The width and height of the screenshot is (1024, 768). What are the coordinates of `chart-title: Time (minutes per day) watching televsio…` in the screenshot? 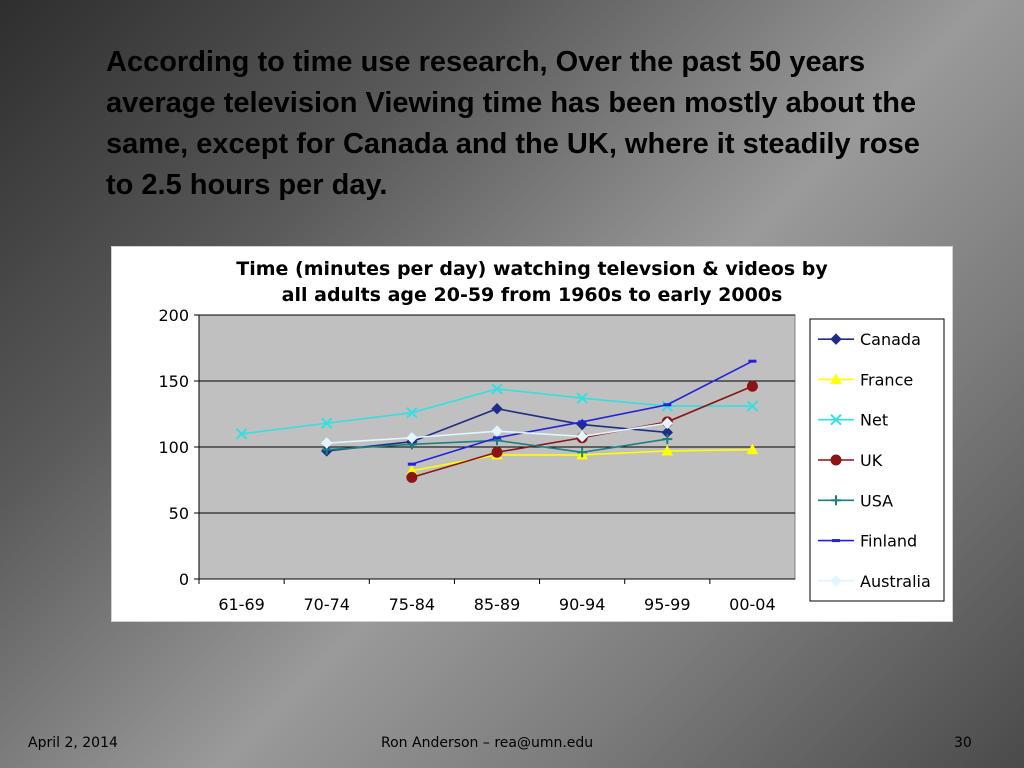 It's located at (532, 282).